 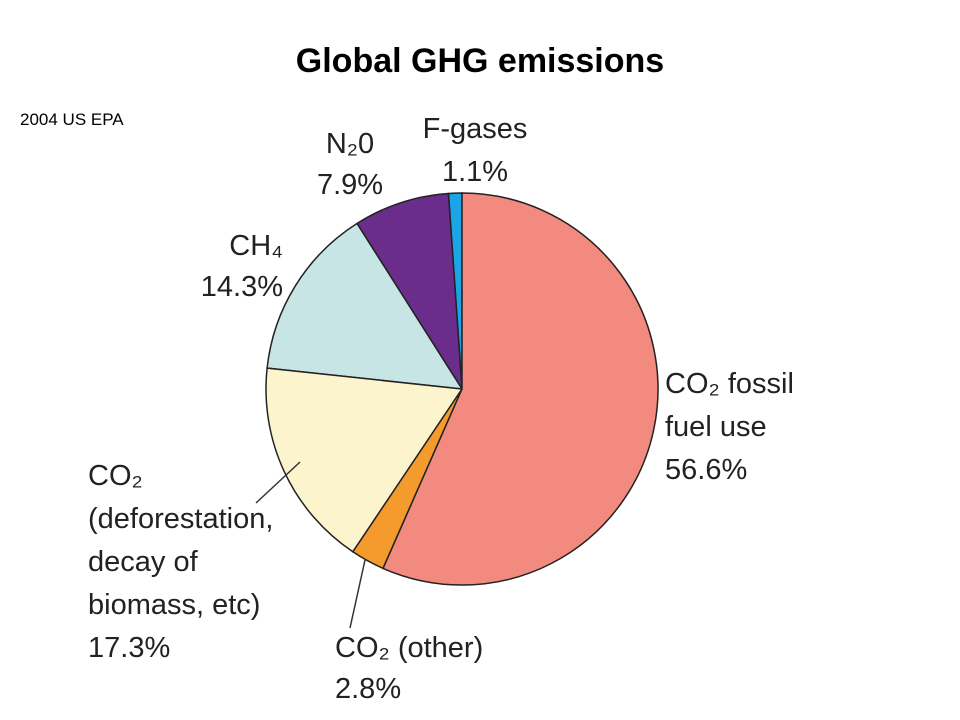 What do you see at coordinates (475, 129) in the screenshot?
I see `slice-label: F-gases` at bounding box center [475, 129].